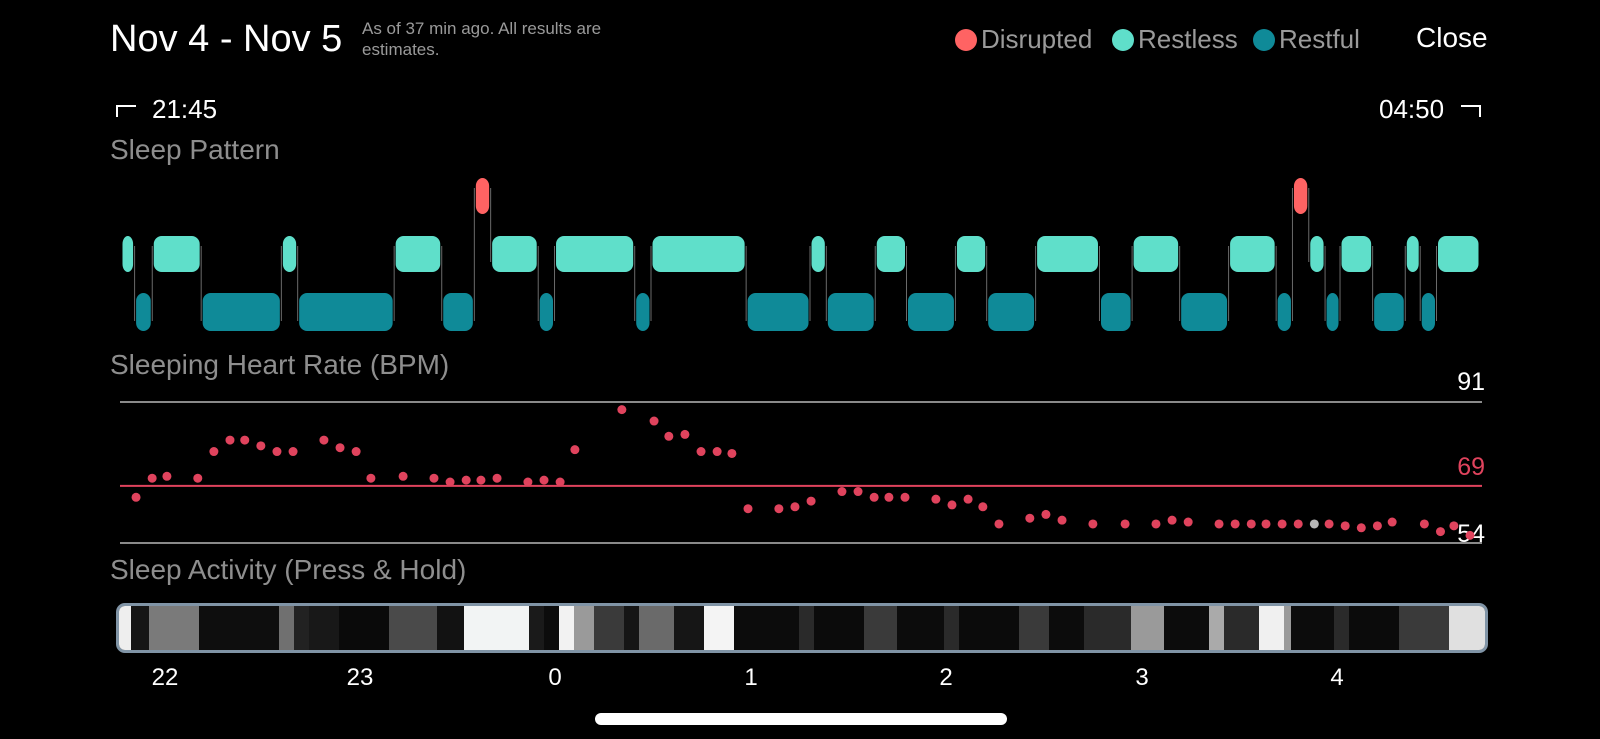  What do you see at coordinates (288, 569) in the screenshot?
I see `sleep-activity-title: Sleep Activity (Press & Hold)` at bounding box center [288, 569].